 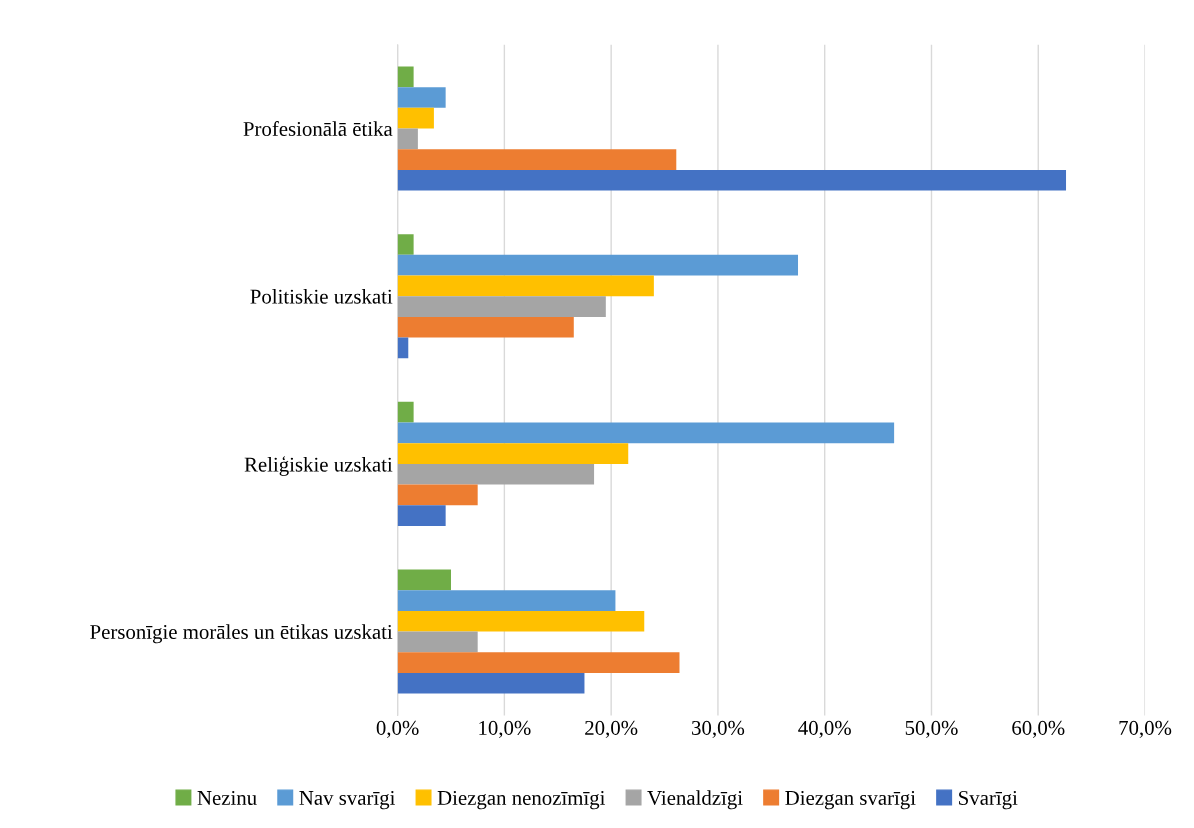 I want to click on x-tick-label: 70,0%, so click(x=1145, y=729).